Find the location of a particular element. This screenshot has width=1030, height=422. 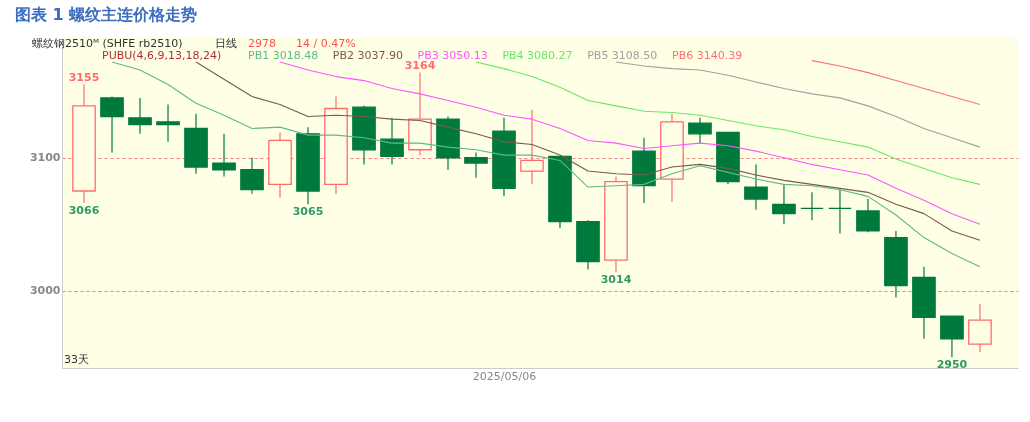

y-tick-label: 3100 is located at coordinates (45, 158).